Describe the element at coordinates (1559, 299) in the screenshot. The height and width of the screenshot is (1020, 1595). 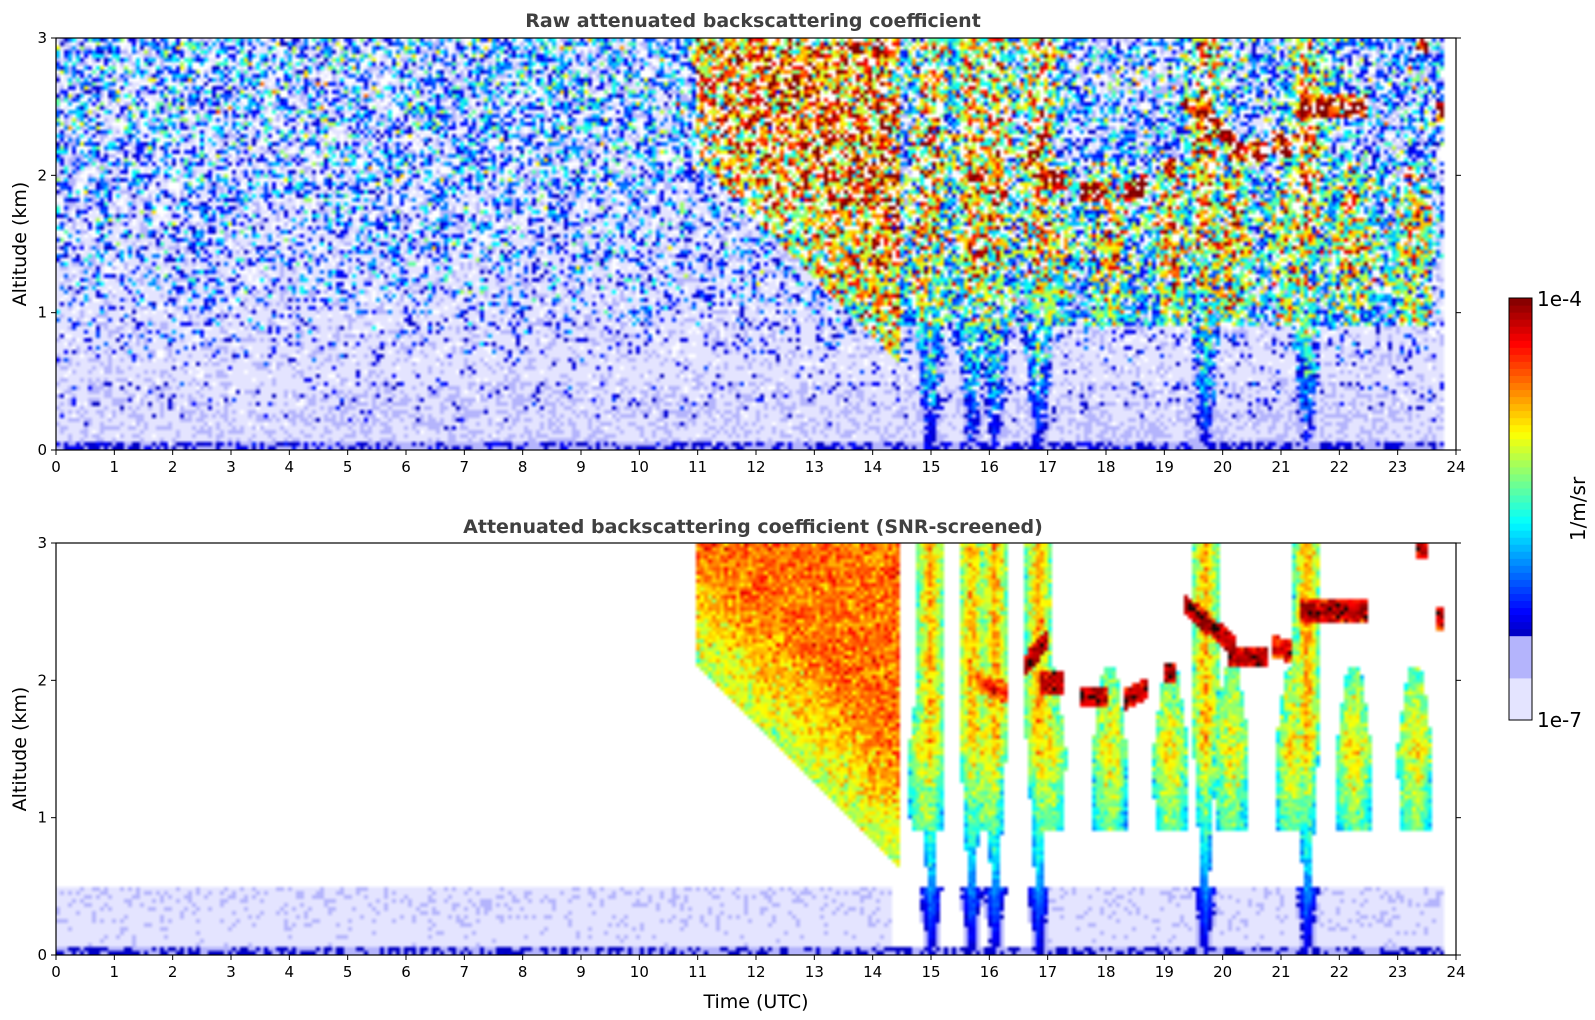
I see `colorbar-max-label: 1e-4` at that location.